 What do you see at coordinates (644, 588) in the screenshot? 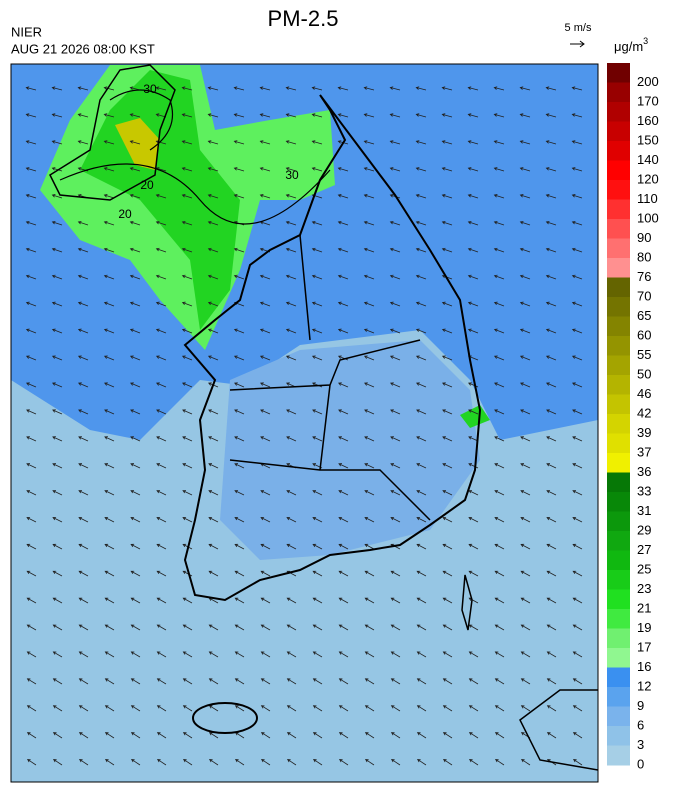
I see `colorbar-label: 23` at bounding box center [644, 588].